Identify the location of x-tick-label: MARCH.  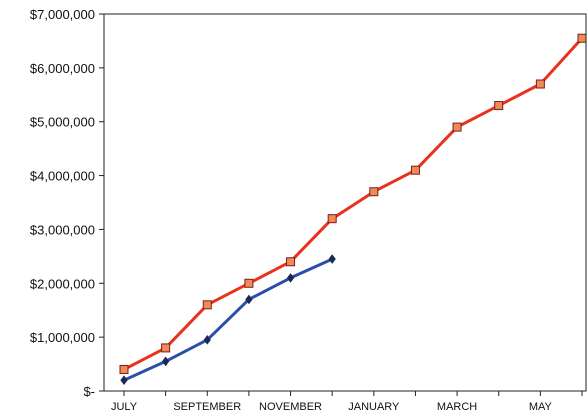
(457, 407).